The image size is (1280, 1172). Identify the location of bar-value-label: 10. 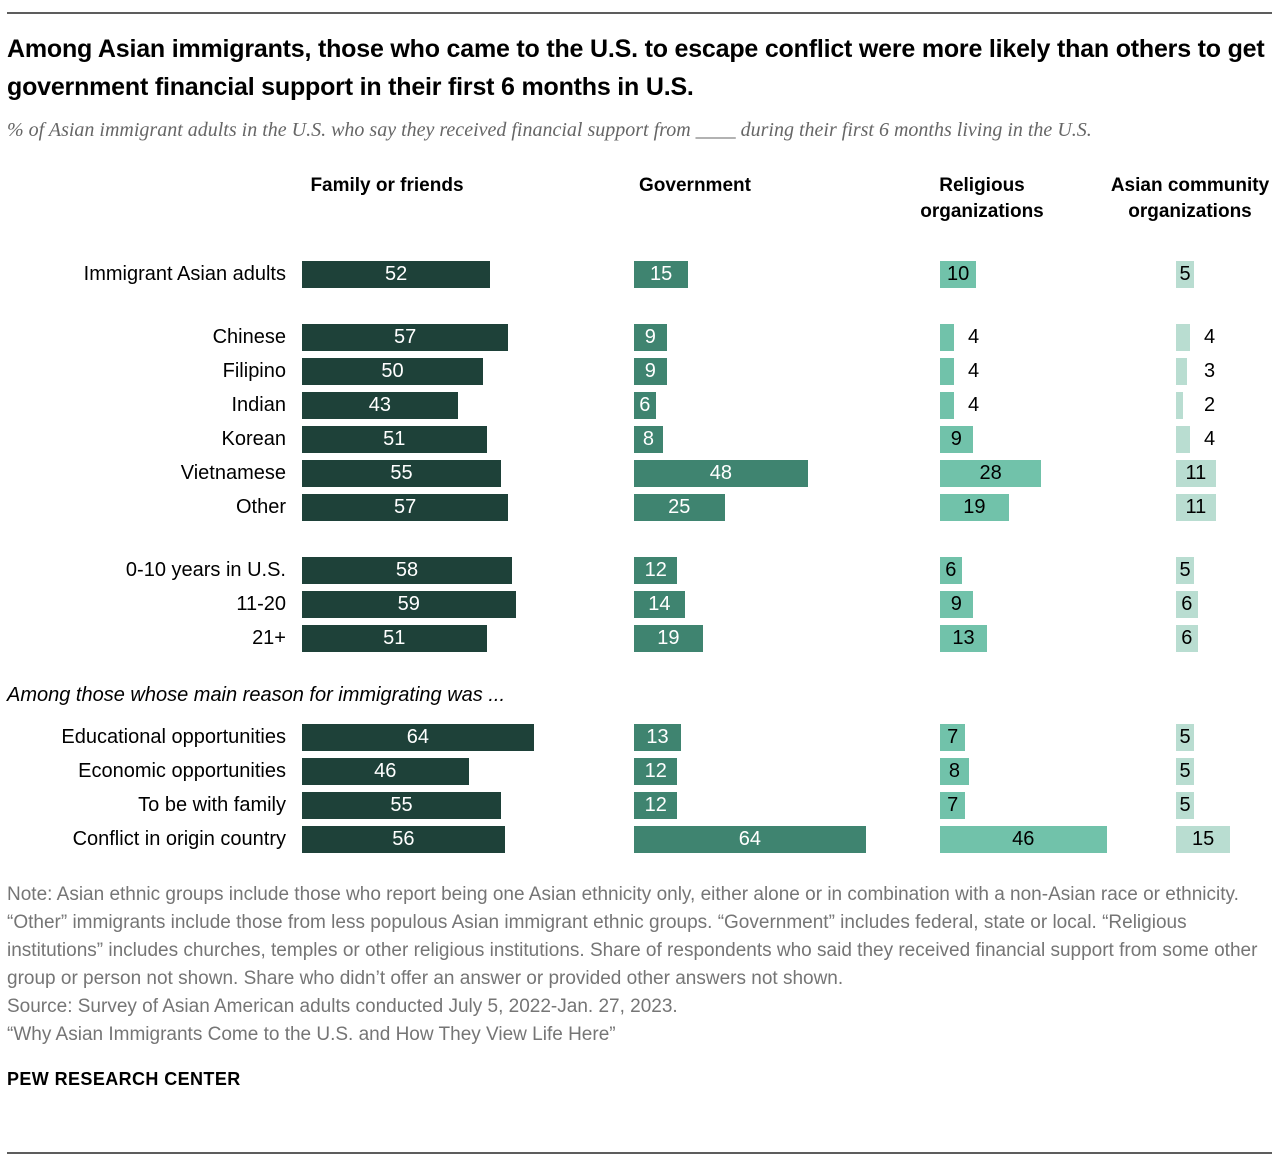
(958, 274).